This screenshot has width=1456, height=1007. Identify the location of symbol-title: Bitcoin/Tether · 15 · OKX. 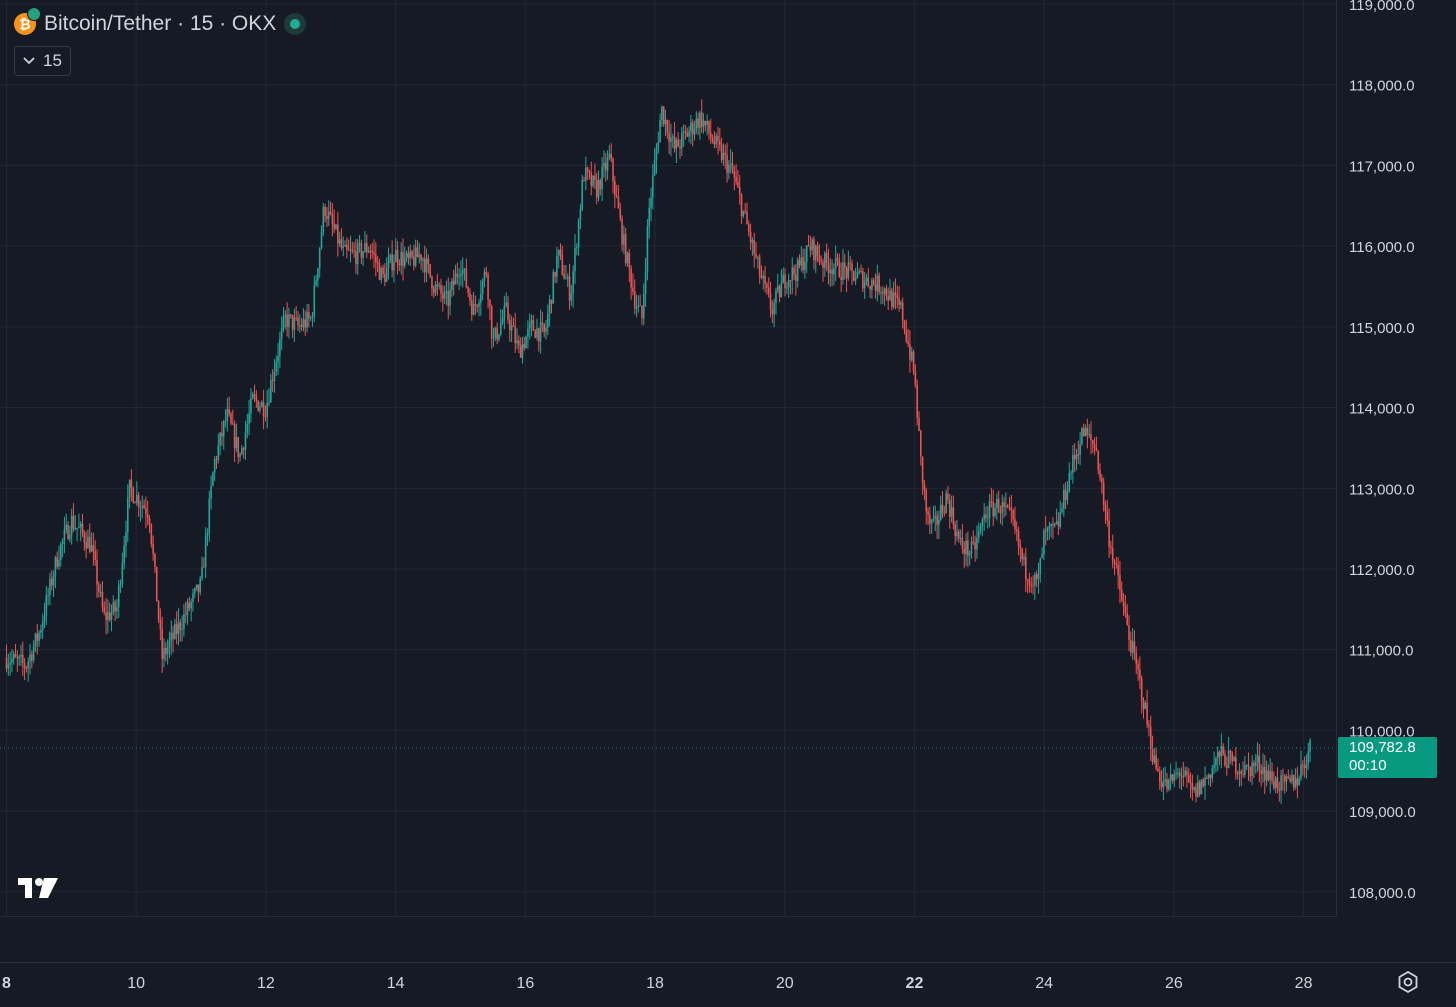
(160, 23).